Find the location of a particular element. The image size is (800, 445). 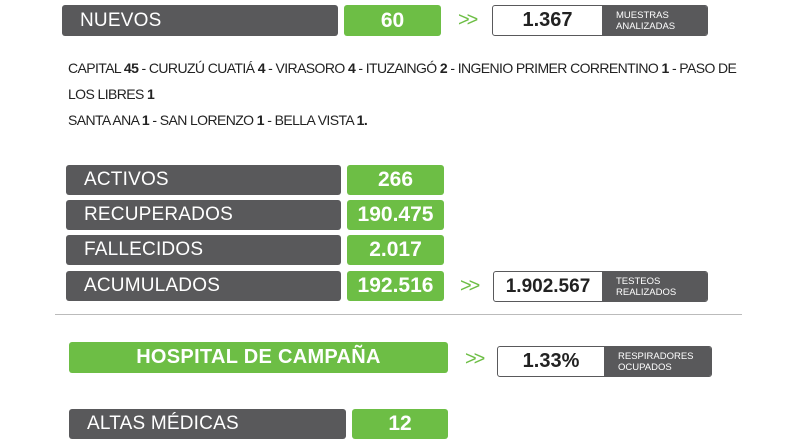

city-name: SANTA ANA is located at coordinates (105, 120).